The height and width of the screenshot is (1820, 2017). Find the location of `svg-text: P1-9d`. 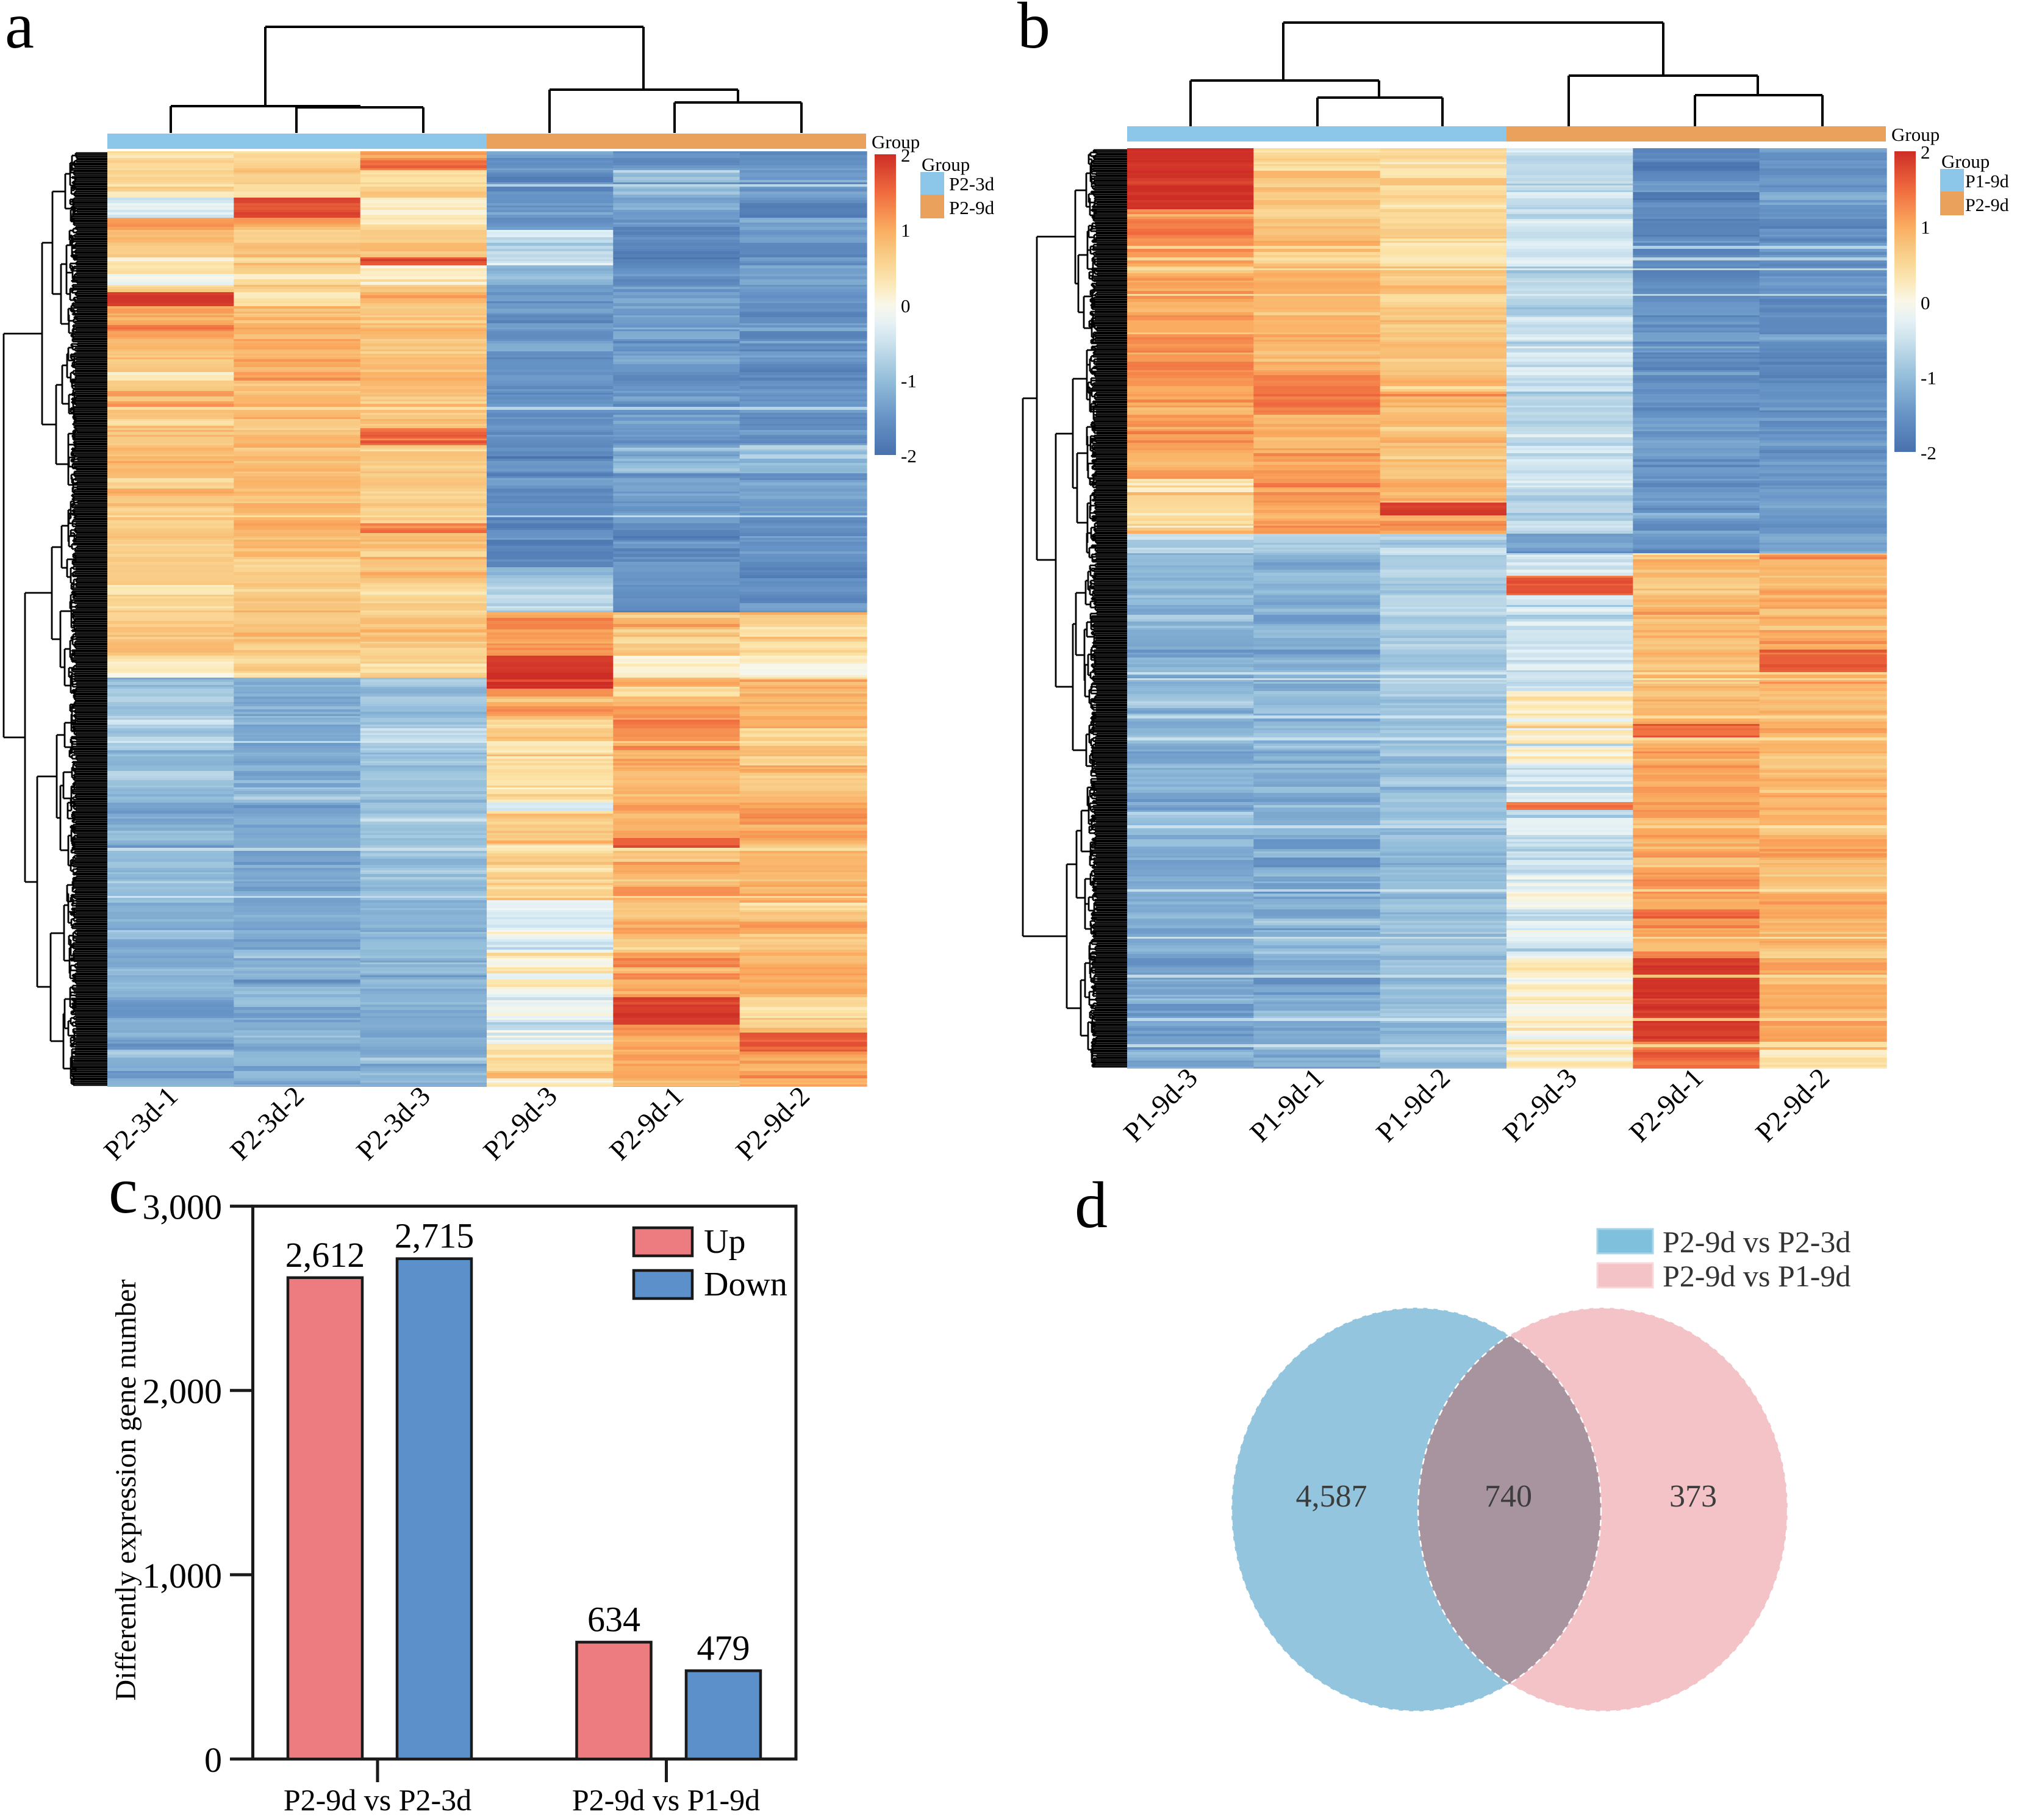

svg-text: P1-9d is located at coordinates (1987, 181).